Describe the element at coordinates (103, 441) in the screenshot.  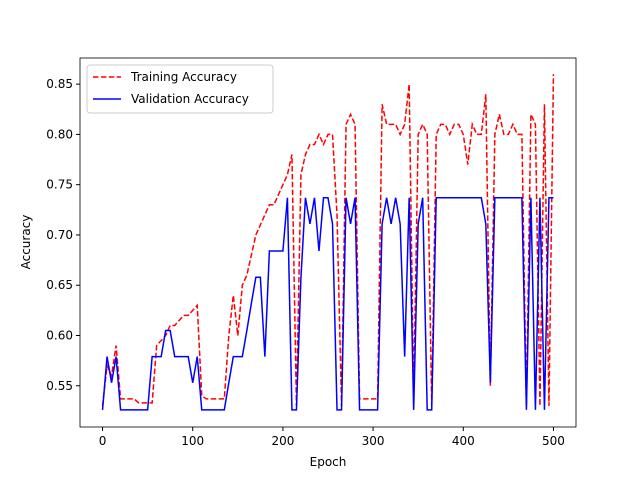
I see `x-tick-label: 0` at that location.